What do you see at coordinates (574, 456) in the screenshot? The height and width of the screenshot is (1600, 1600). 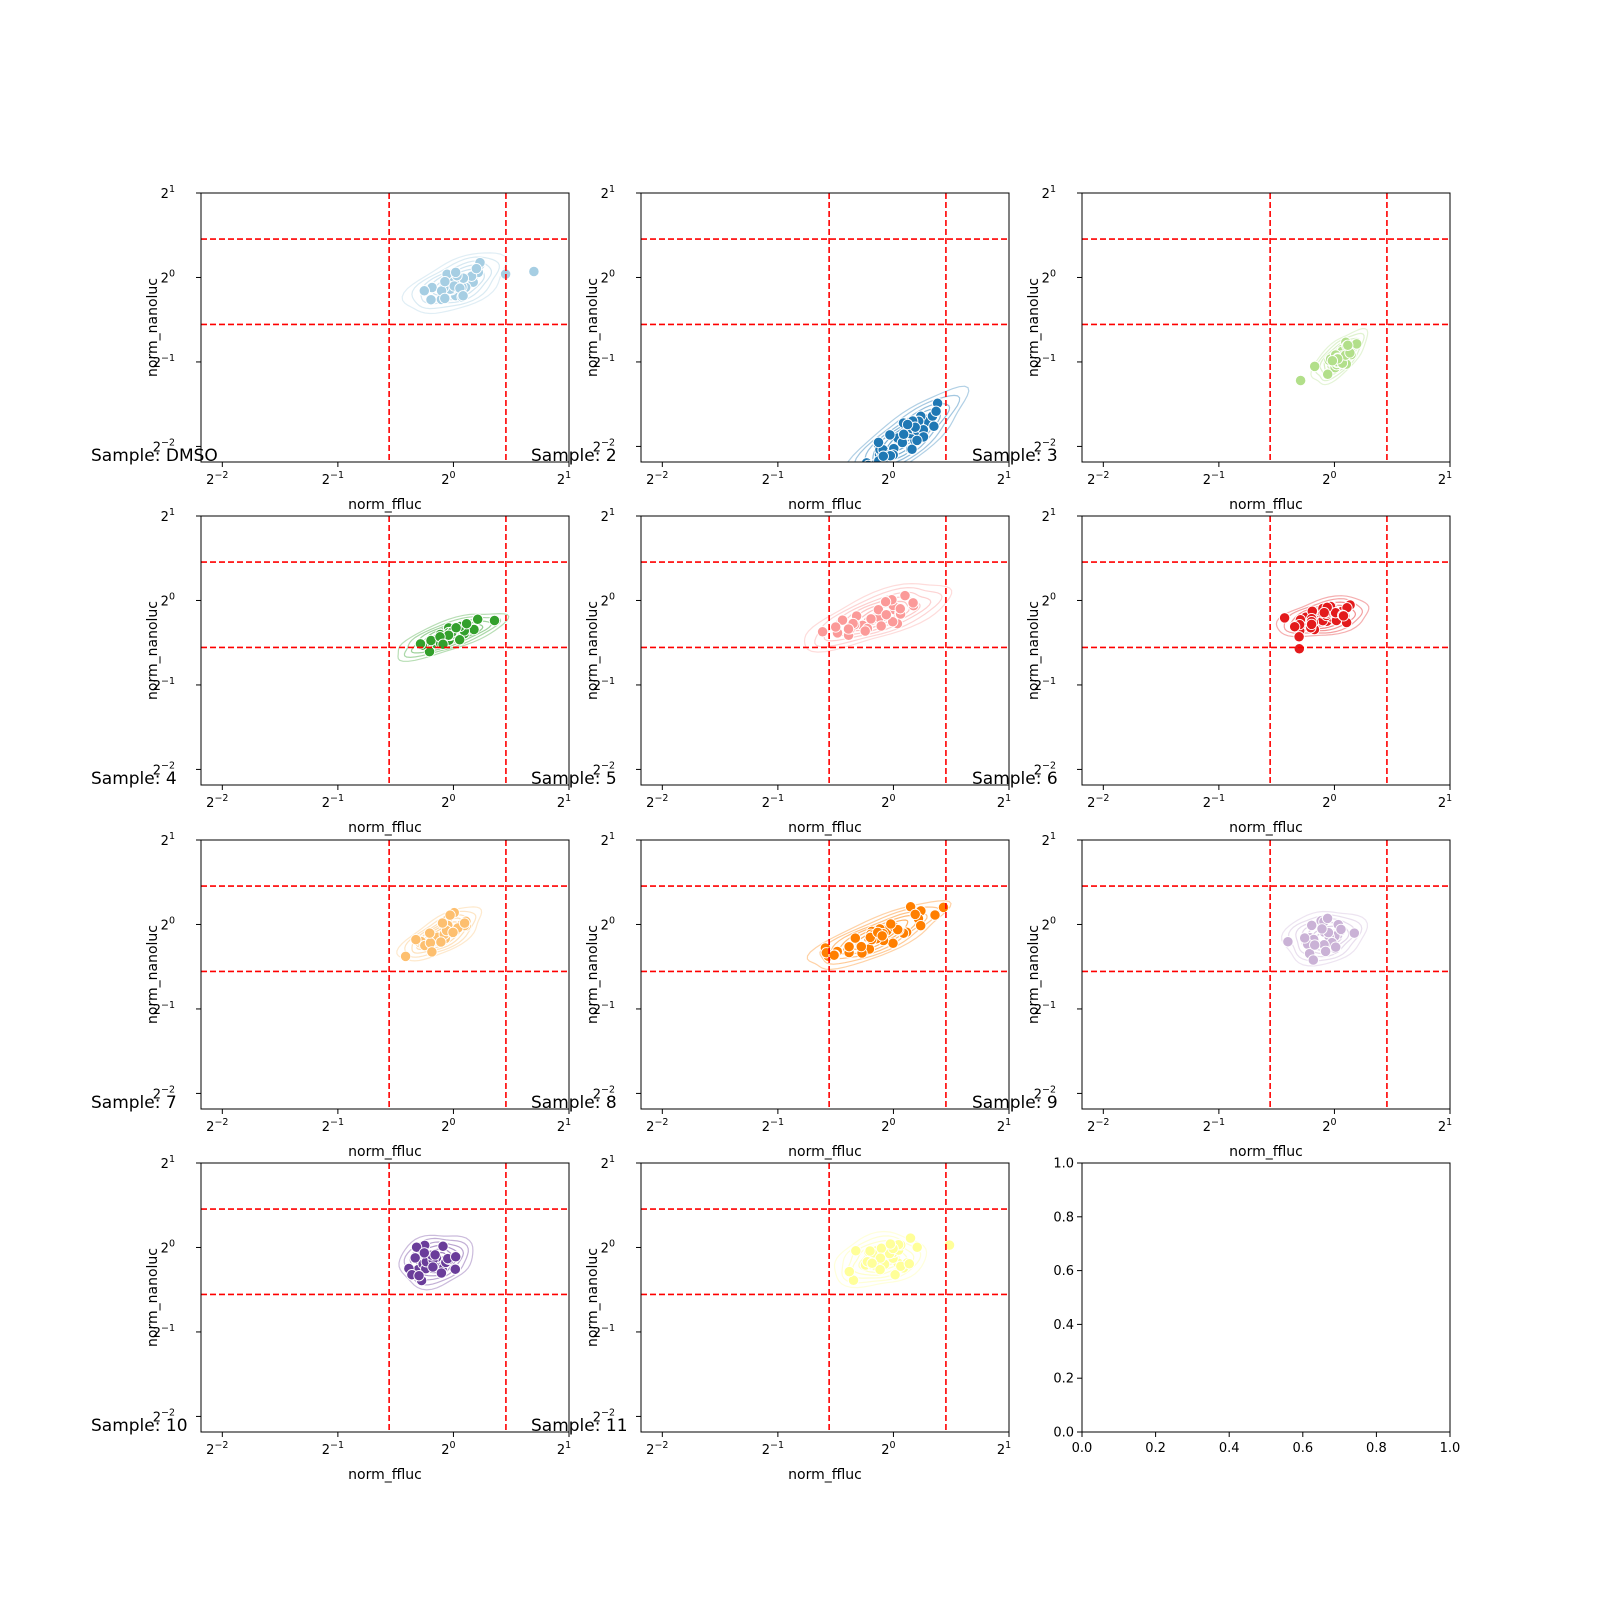 I see `sample-label: Sample: 2` at bounding box center [574, 456].